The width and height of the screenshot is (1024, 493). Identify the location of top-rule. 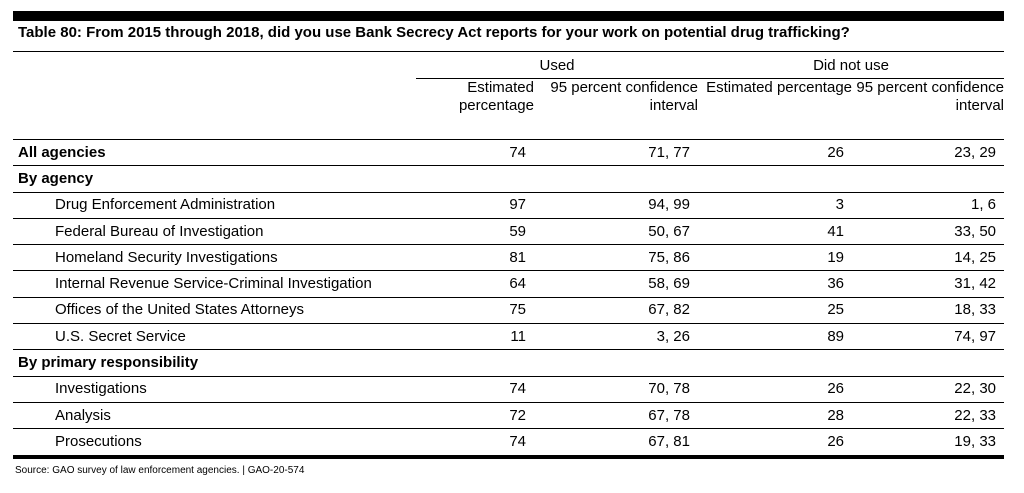
(508, 16).